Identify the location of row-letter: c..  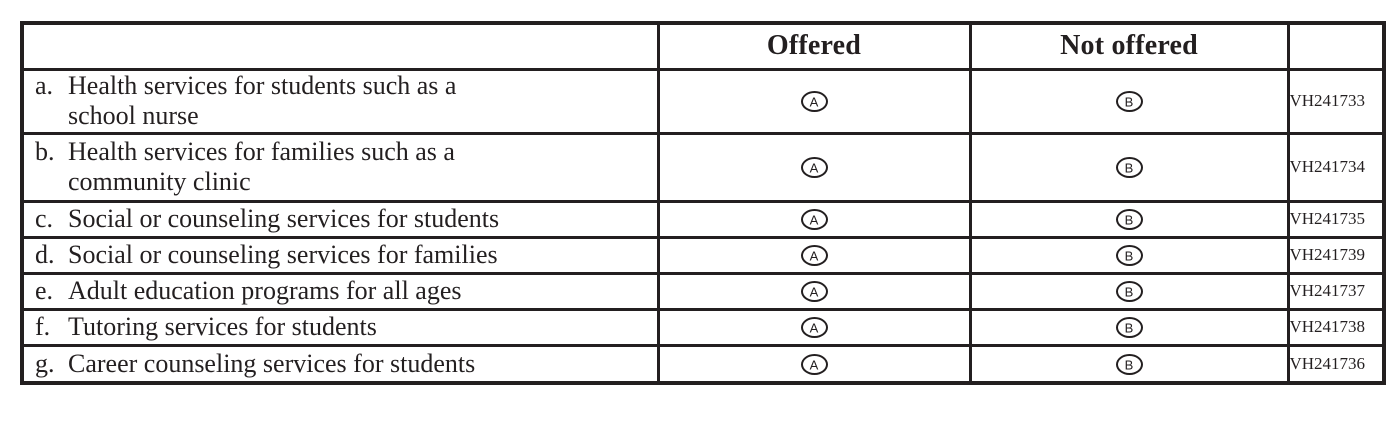
(44, 218).